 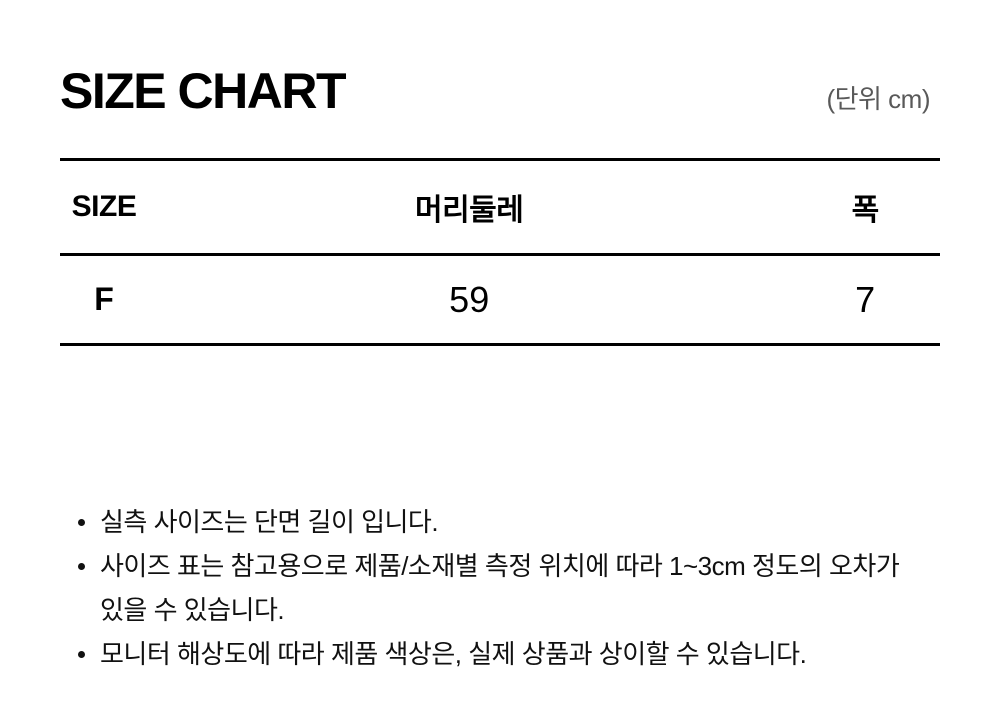 I want to click on unit-label: (단위 cm), so click(x=878, y=99).